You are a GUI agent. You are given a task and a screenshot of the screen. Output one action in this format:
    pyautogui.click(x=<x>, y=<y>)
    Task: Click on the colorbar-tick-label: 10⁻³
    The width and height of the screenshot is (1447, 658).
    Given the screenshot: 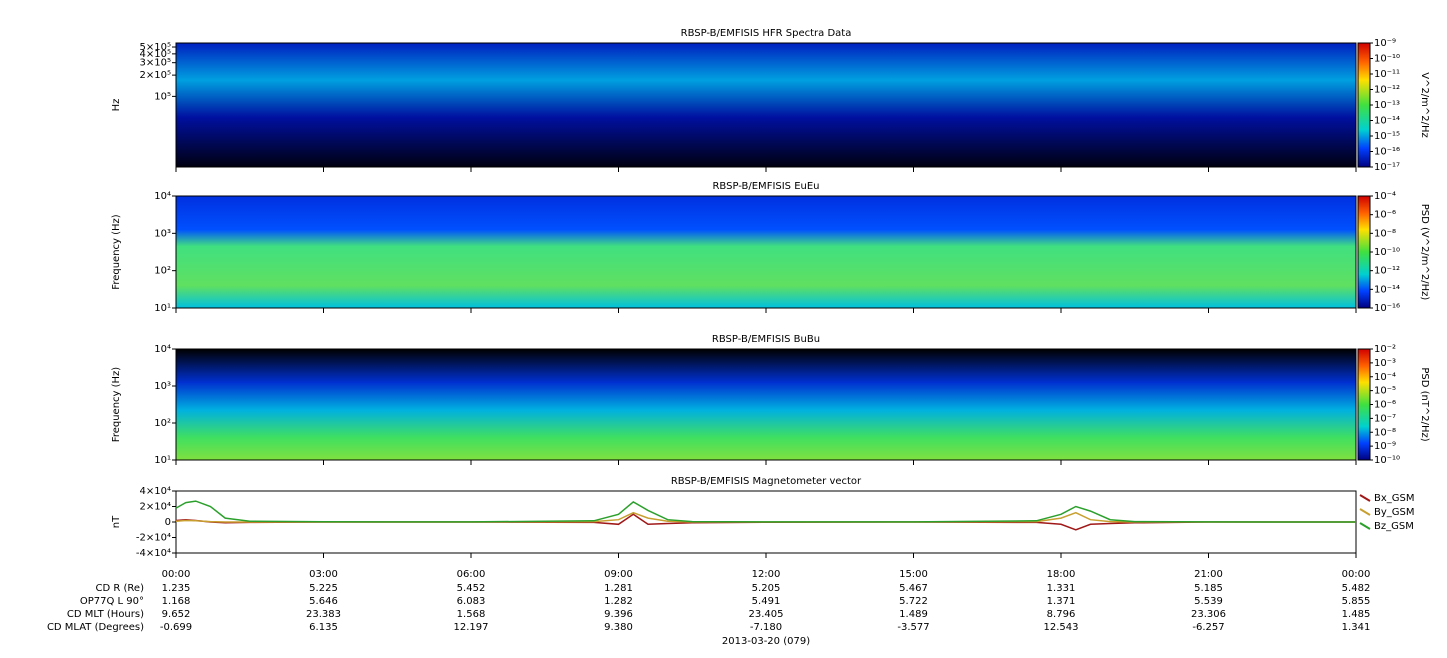 What is the action you would take?
    pyautogui.click(x=1385, y=363)
    